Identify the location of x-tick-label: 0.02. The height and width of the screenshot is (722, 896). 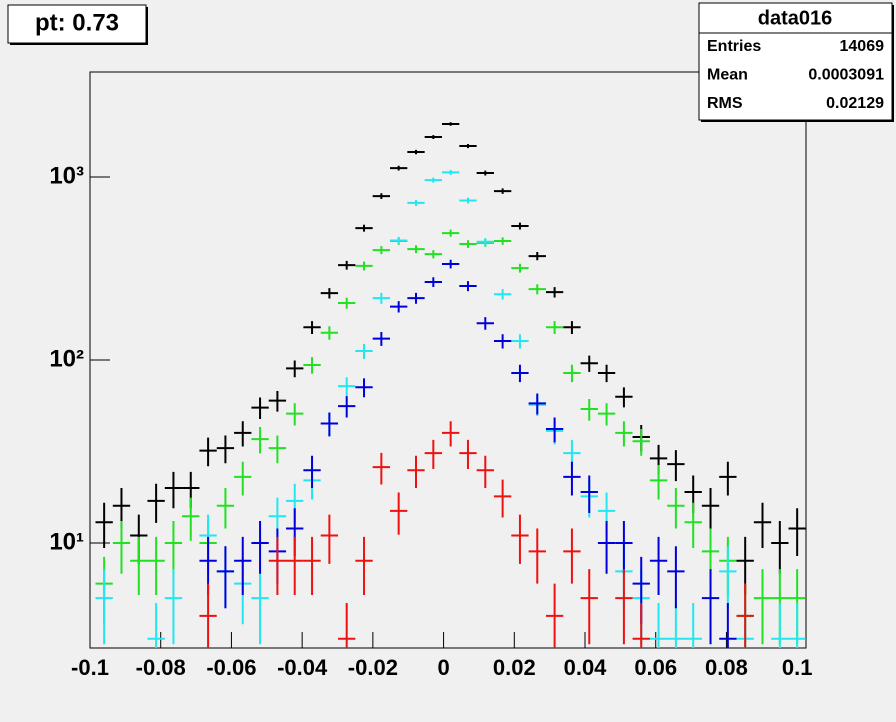
(514, 667).